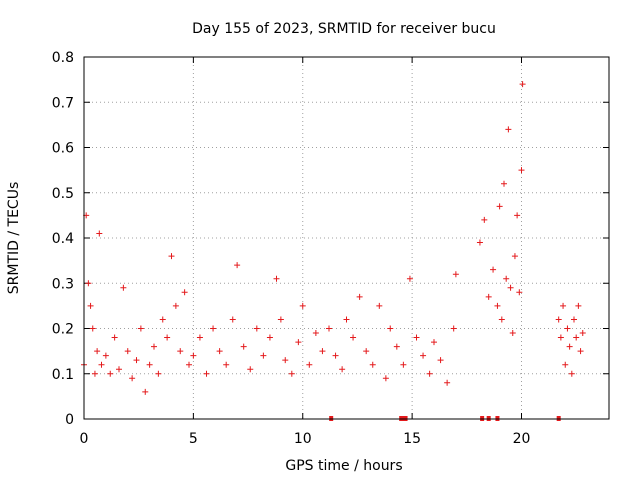  I want to click on x-tick-label: 0, so click(84, 439).